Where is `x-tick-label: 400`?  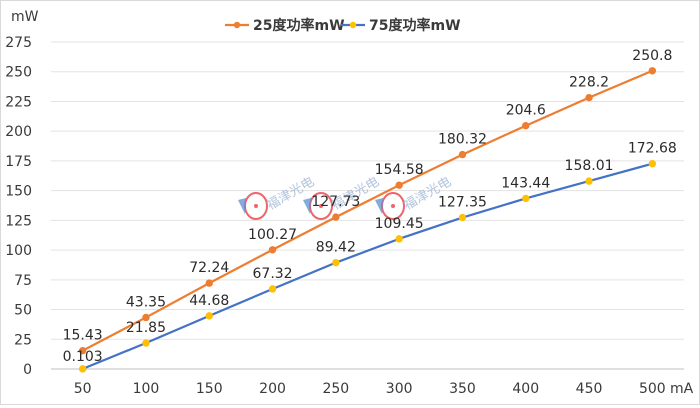 x-tick-label: 400 is located at coordinates (525, 389).